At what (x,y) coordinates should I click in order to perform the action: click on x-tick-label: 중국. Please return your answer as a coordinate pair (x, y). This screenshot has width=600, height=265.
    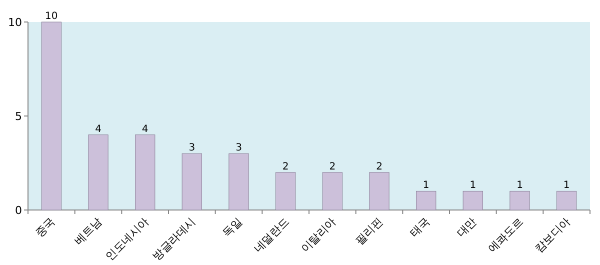
    Looking at the image, I should click on (45, 227).